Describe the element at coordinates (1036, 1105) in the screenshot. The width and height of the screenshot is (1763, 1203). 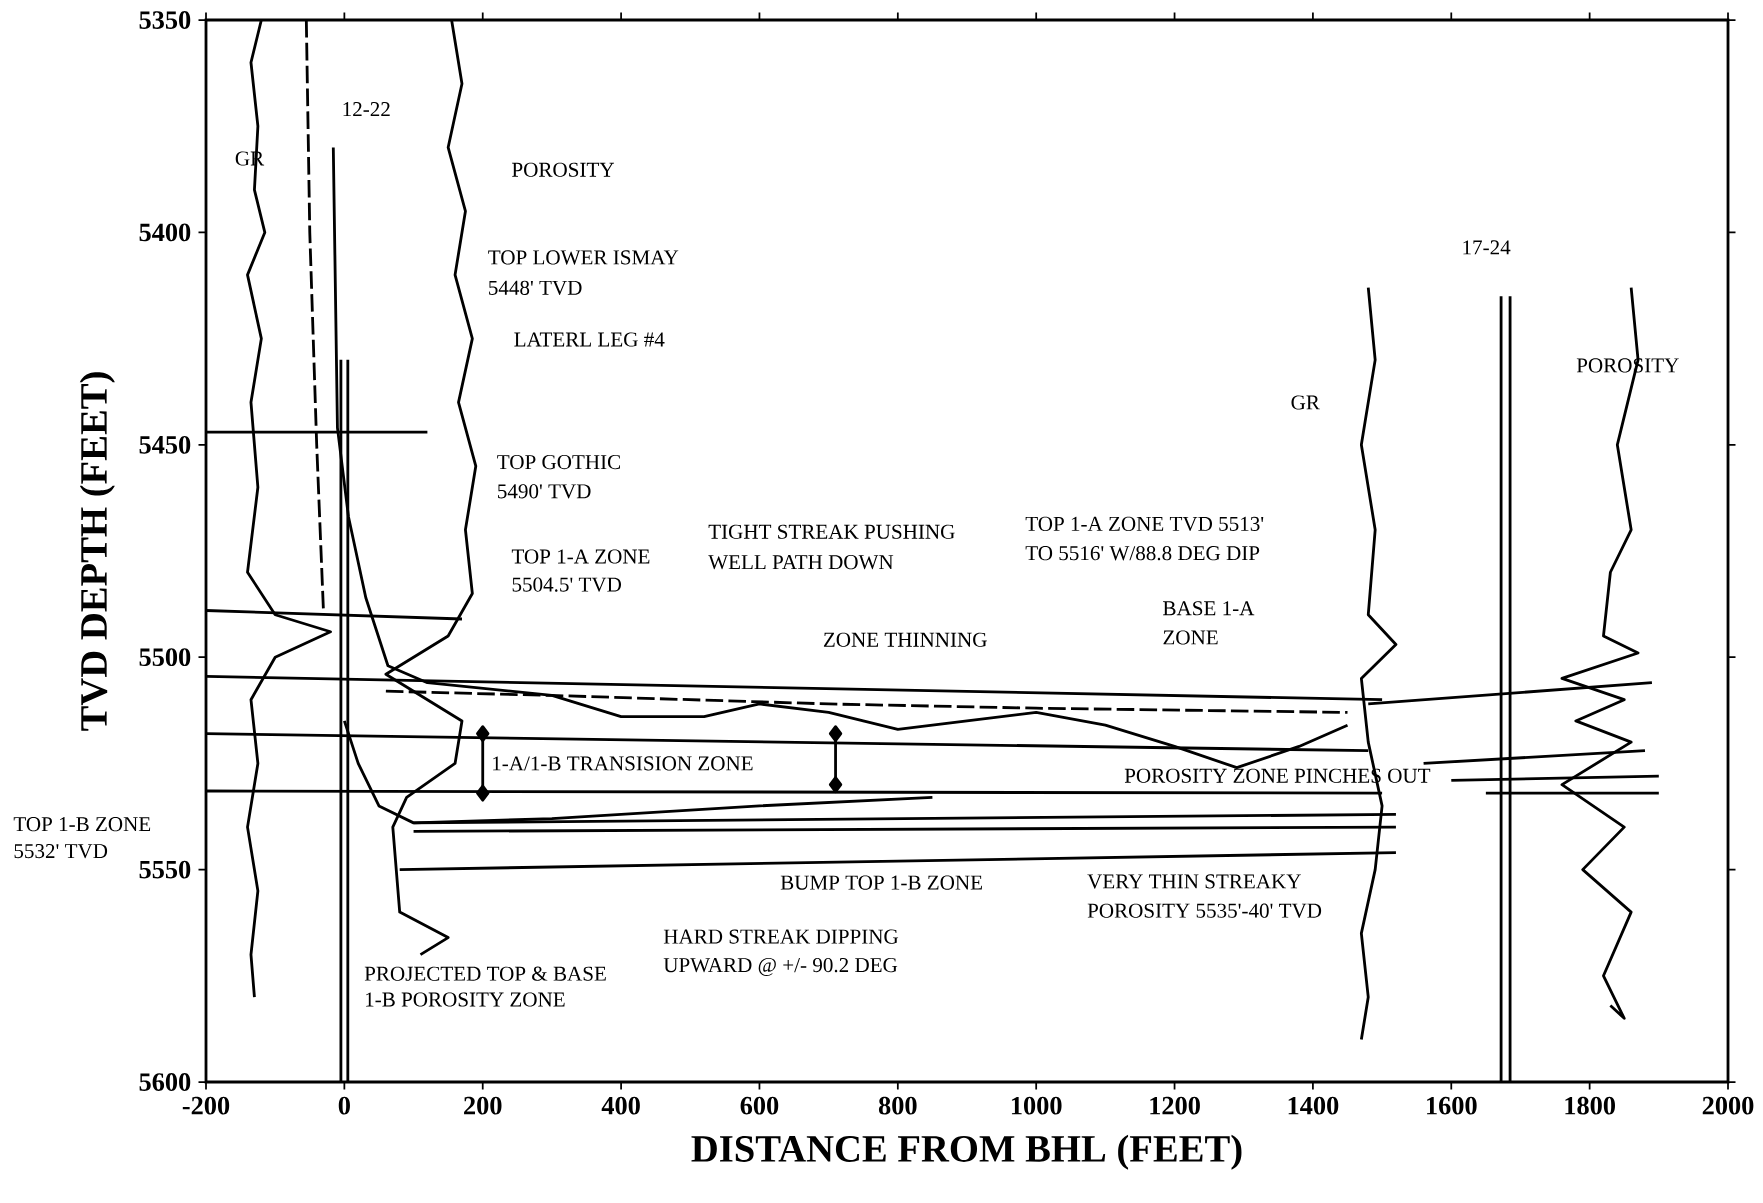
I see `x-tick-label: 1000` at that location.